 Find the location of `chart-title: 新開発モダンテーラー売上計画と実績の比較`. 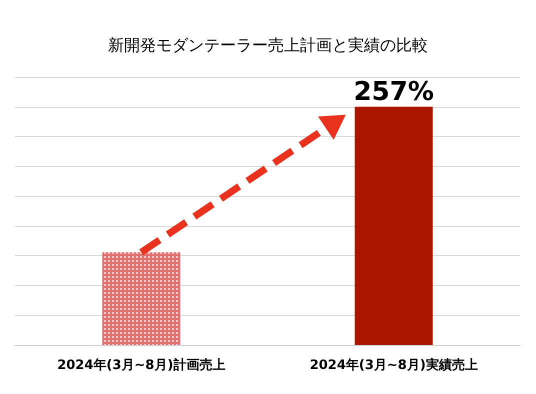

chart-title: 新開発モダンテーラー売上計画と実績の比較 is located at coordinates (268, 45).